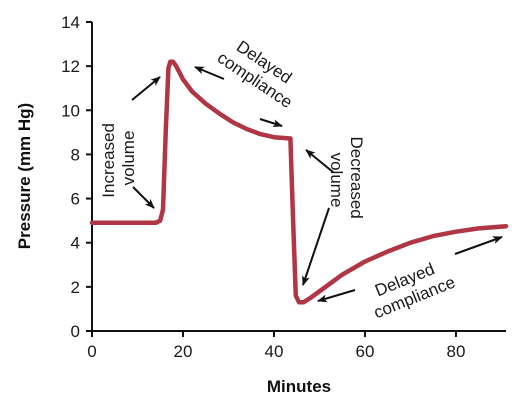 The image size is (512, 402). I want to click on annotation-decreased-volume: Decreased volume, so click(334, 211).